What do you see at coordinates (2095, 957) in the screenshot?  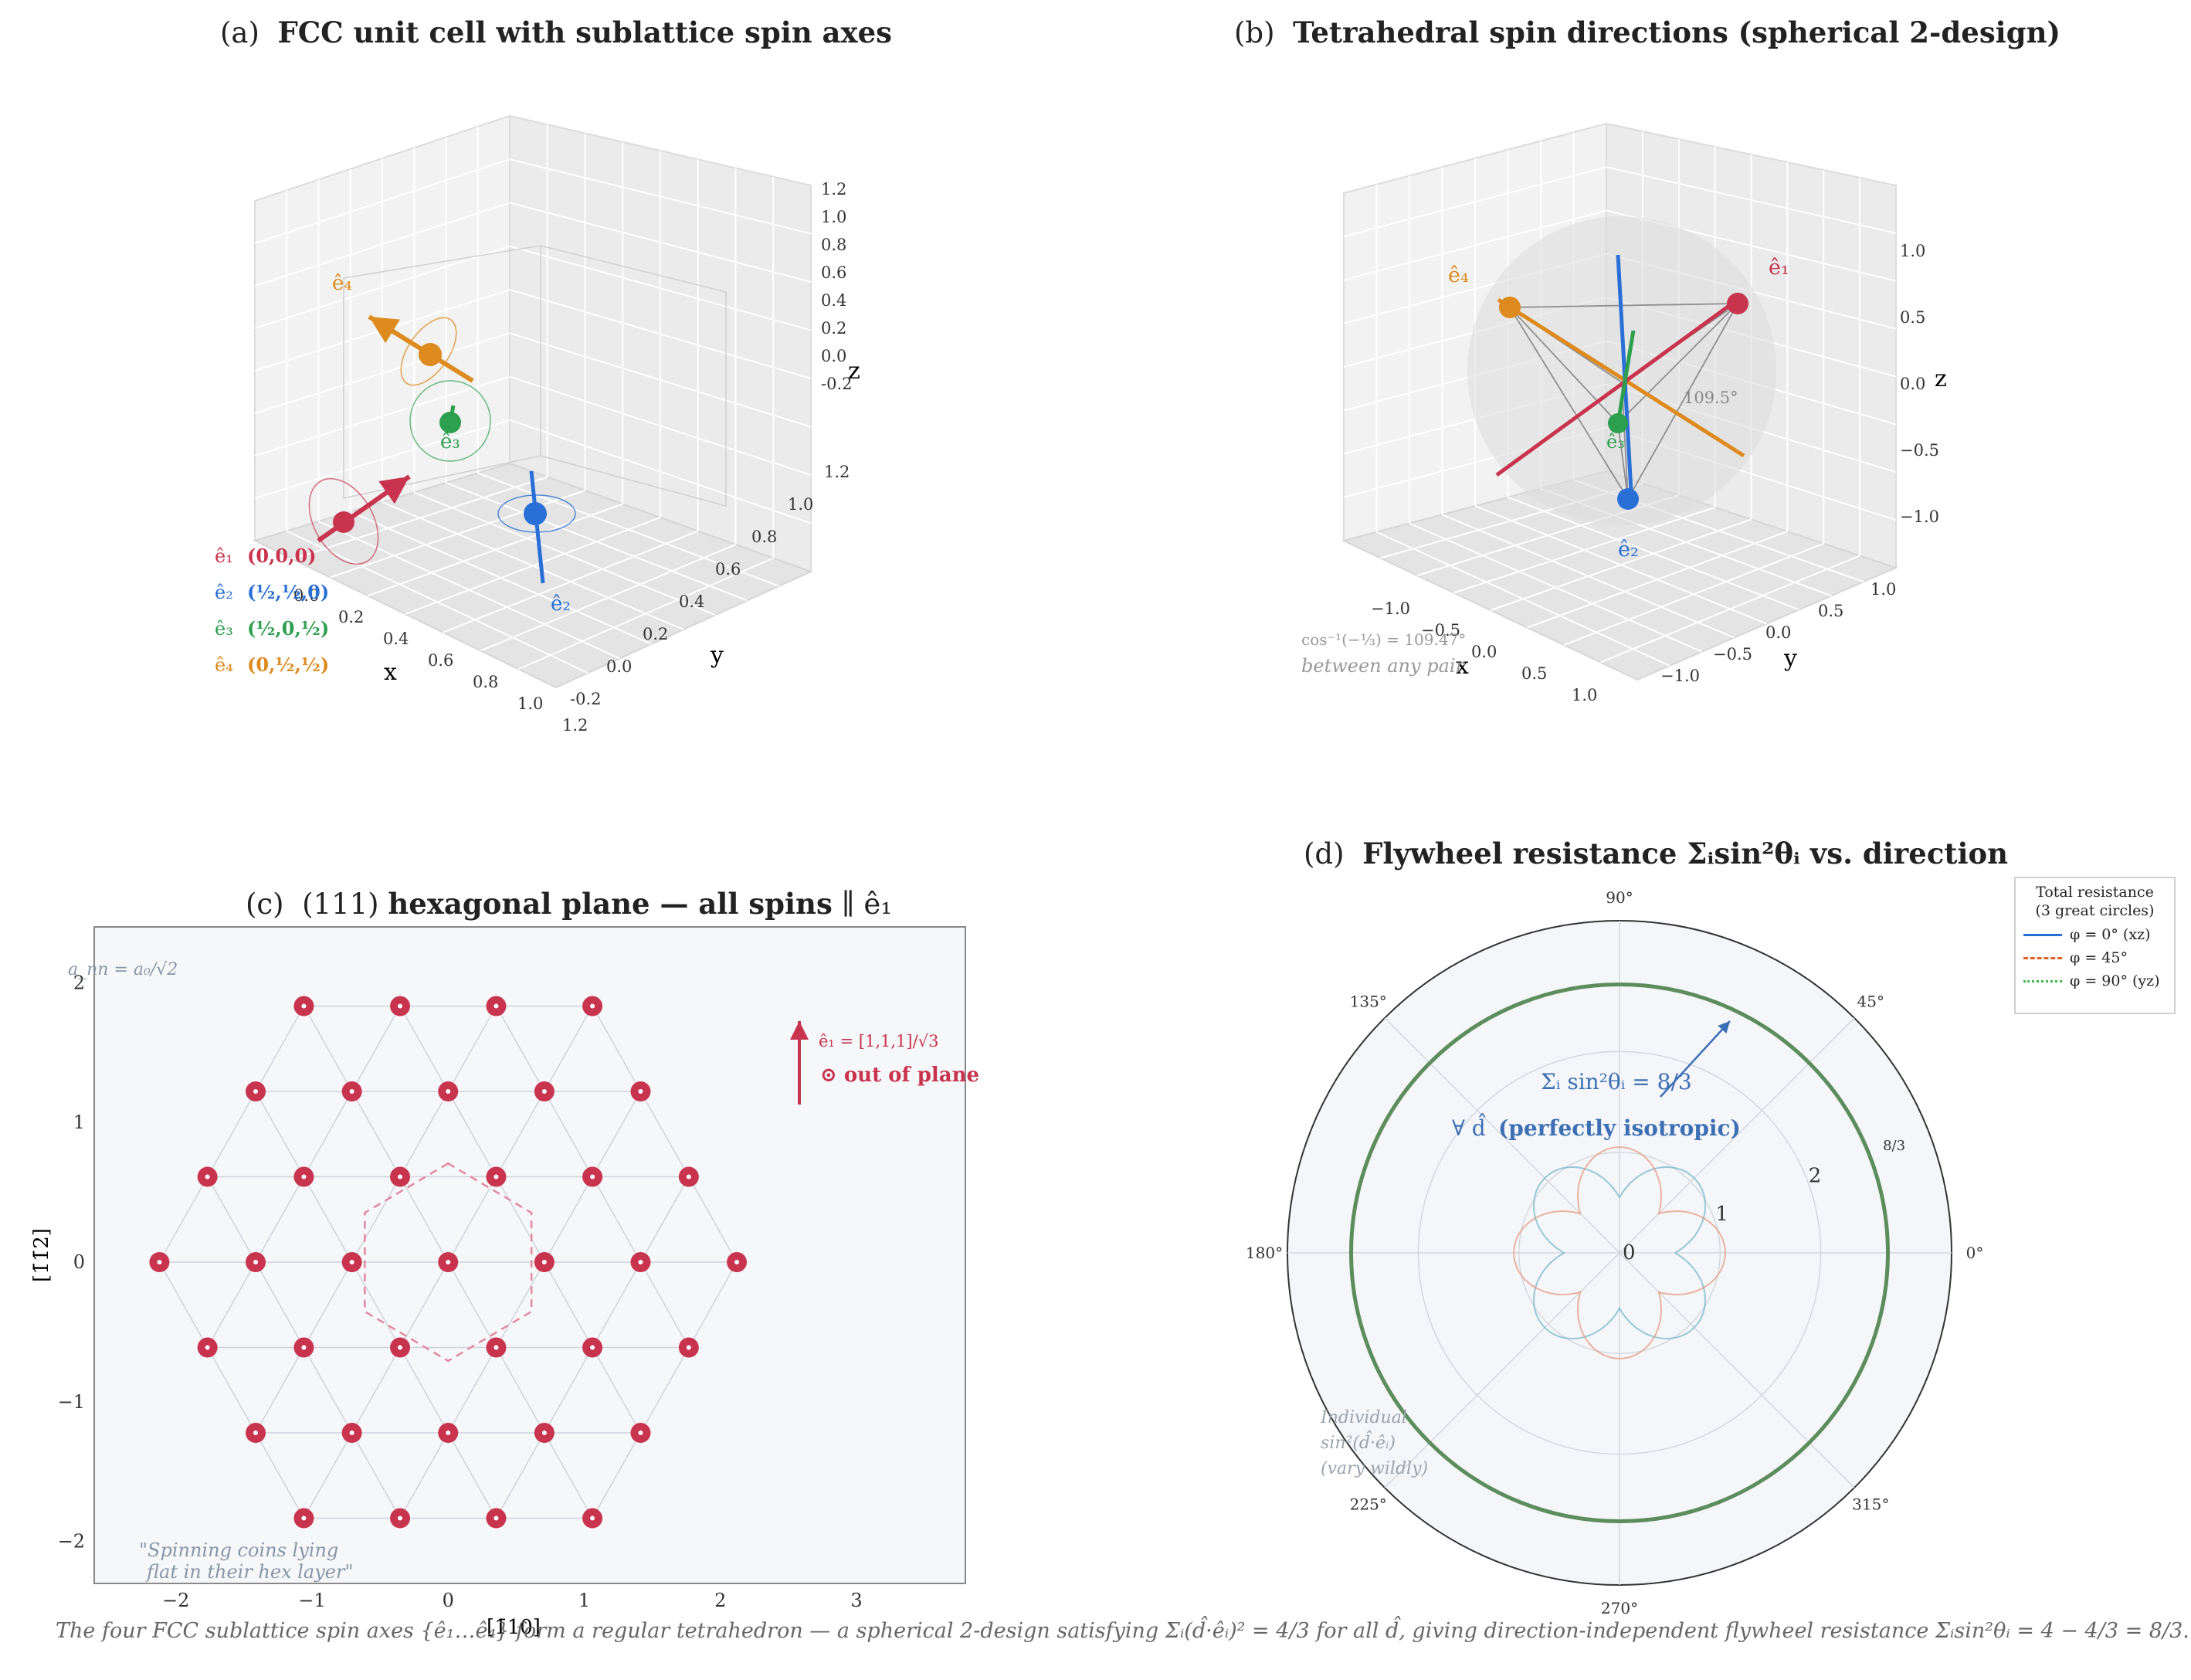 I see `legend-rows: φ = 0° (xz) φ = 45° φ = 90° (yz)` at bounding box center [2095, 957].